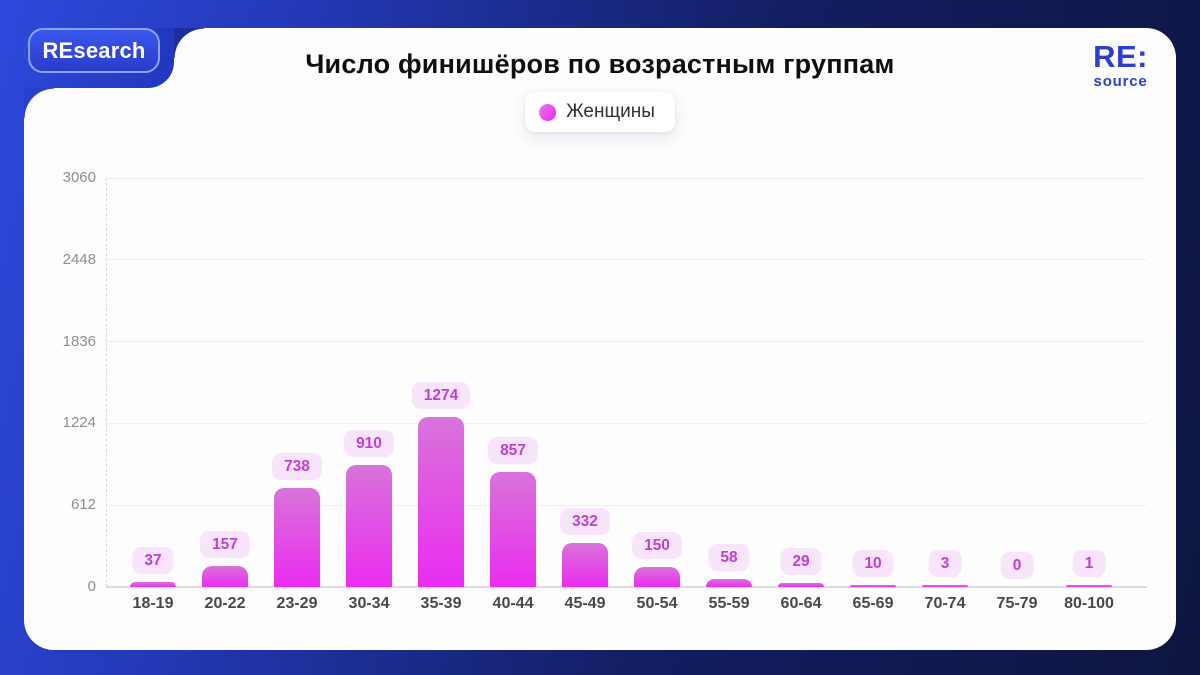 This screenshot has width=1200, height=675. What do you see at coordinates (297, 467) in the screenshot?
I see `value-badge: 738` at bounding box center [297, 467].